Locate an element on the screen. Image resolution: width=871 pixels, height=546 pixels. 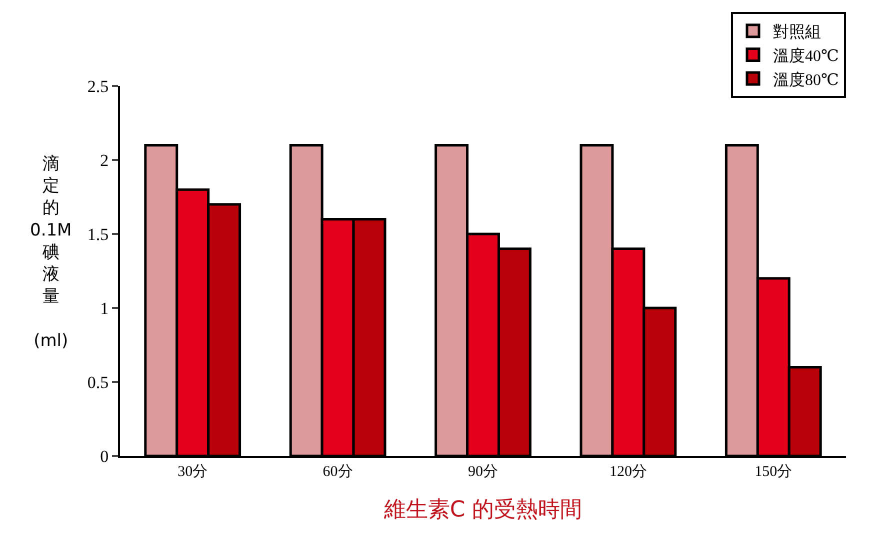
y-tick-label: 2.5 is located at coordinates (98, 86).